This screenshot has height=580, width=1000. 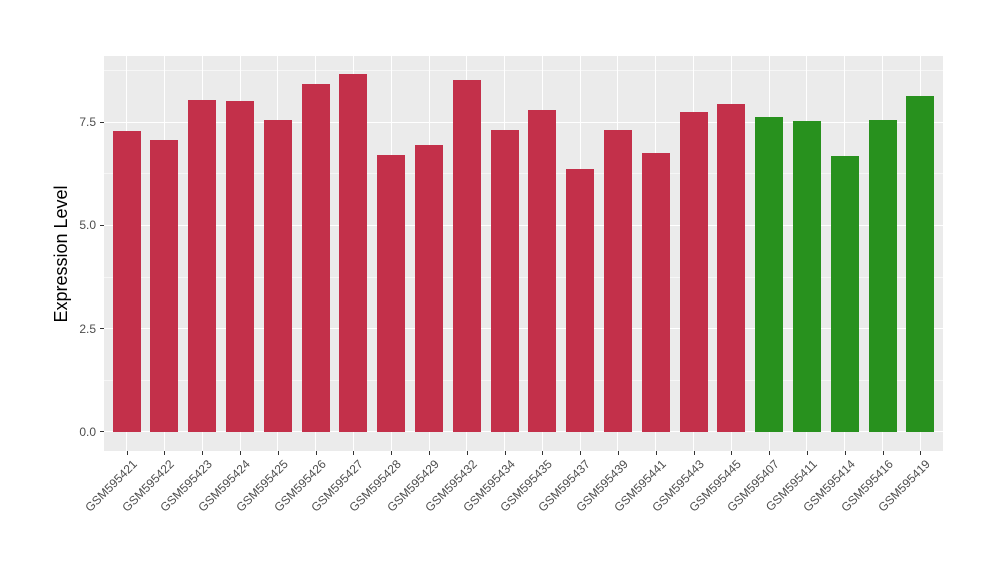 What do you see at coordinates (87, 431) in the screenshot?
I see `y-axis-tick-label: 0.0` at bounding box center [87, 431].